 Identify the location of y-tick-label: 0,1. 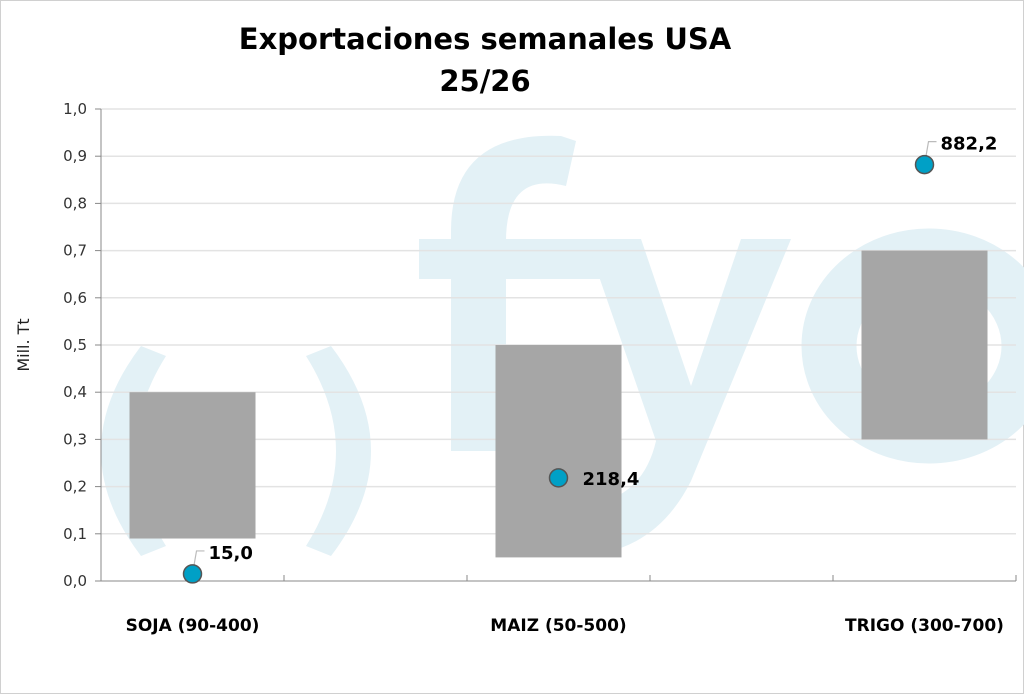
(75, 534).